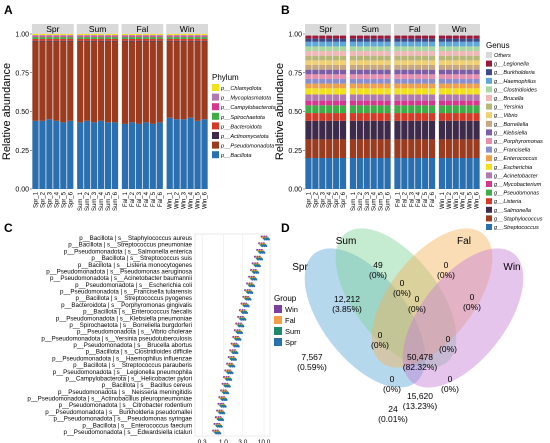  Describe the element at coordinates (241, 127) in the screenshot. I see `legend-label: p__Bacteroidota` at that location.